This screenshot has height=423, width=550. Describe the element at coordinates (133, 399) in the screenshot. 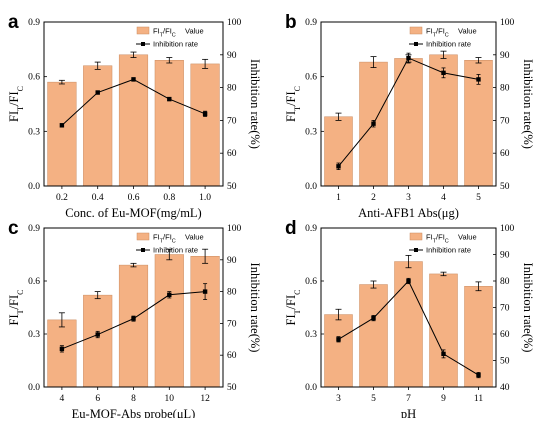

I see `x-tick-label: 8` at that location.